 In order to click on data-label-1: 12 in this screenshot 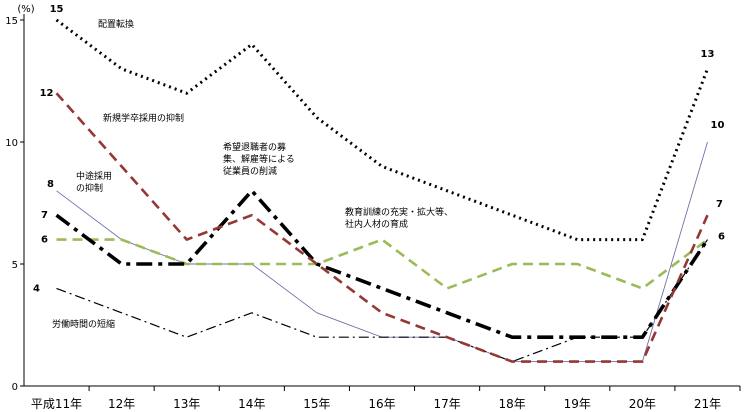, I will do `click(47, 93)`.